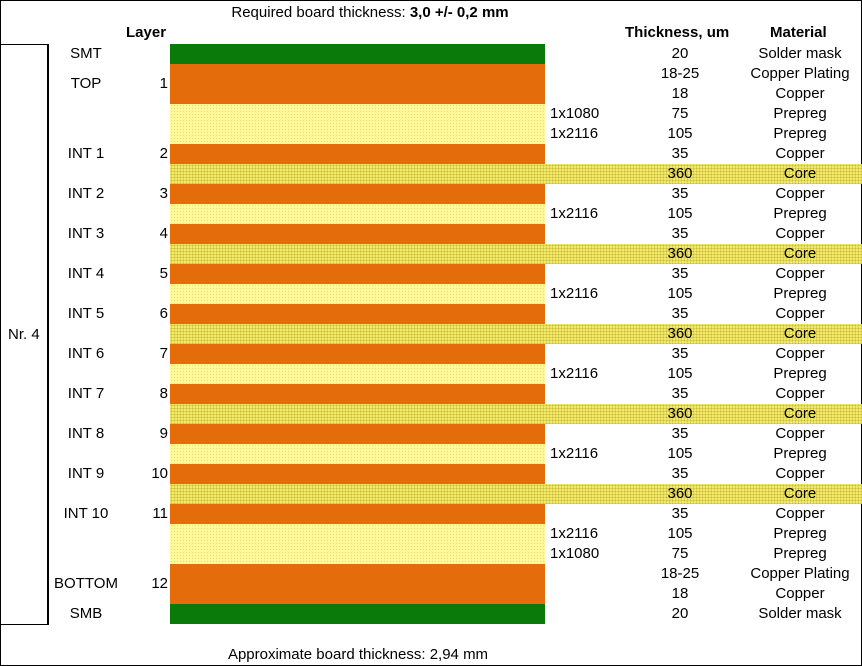  Describe the element at coordinates (86, 353) in the screenshot. I see `layer-name: INT 6` at that location.